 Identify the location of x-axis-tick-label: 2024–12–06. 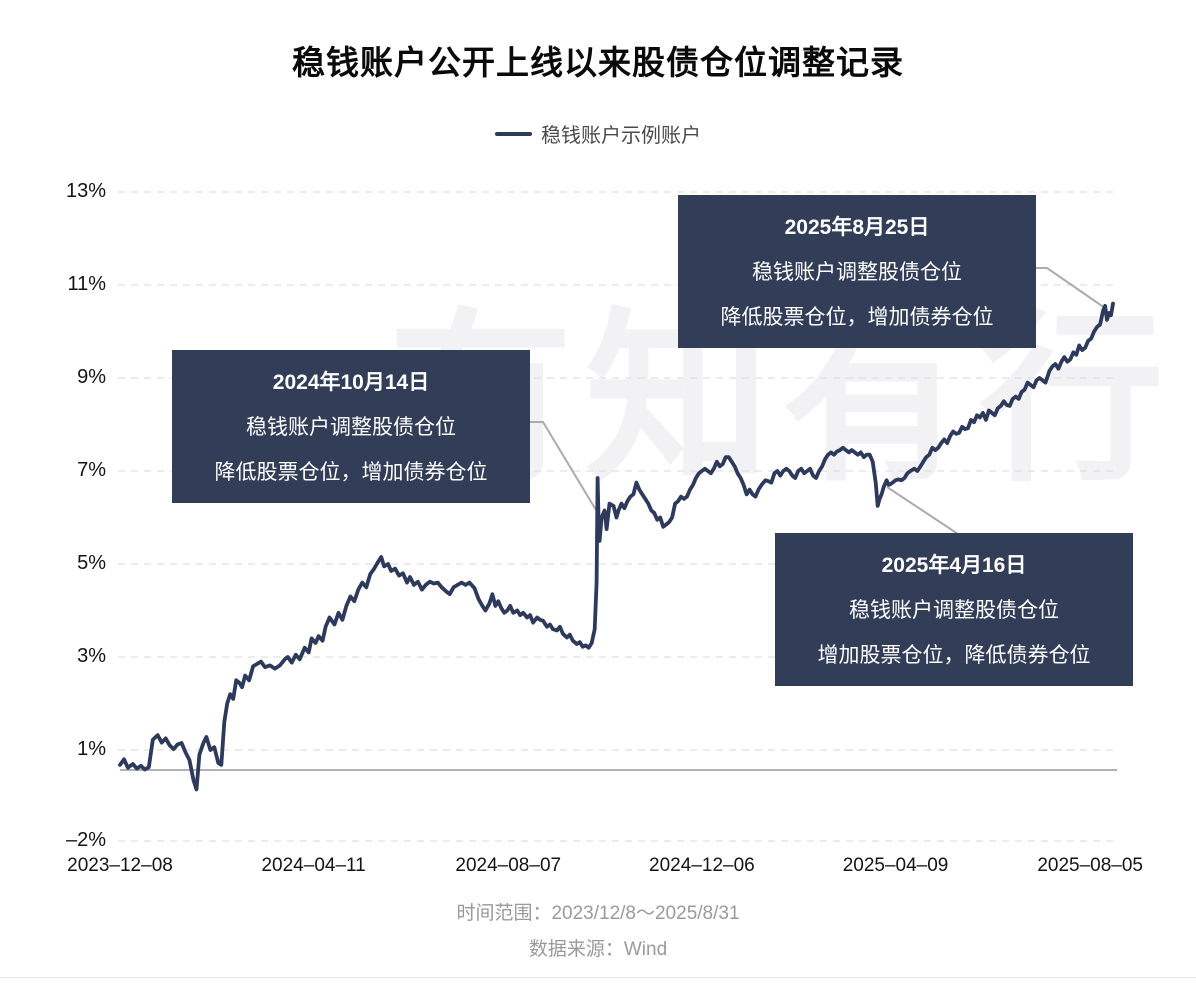
(702, 865).